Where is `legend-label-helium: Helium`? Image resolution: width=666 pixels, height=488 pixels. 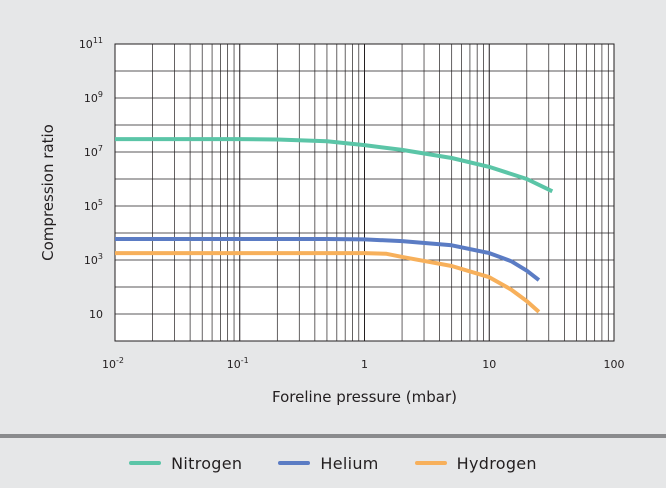 legend-label-helium: Helium is located at coordinates (349, 463).